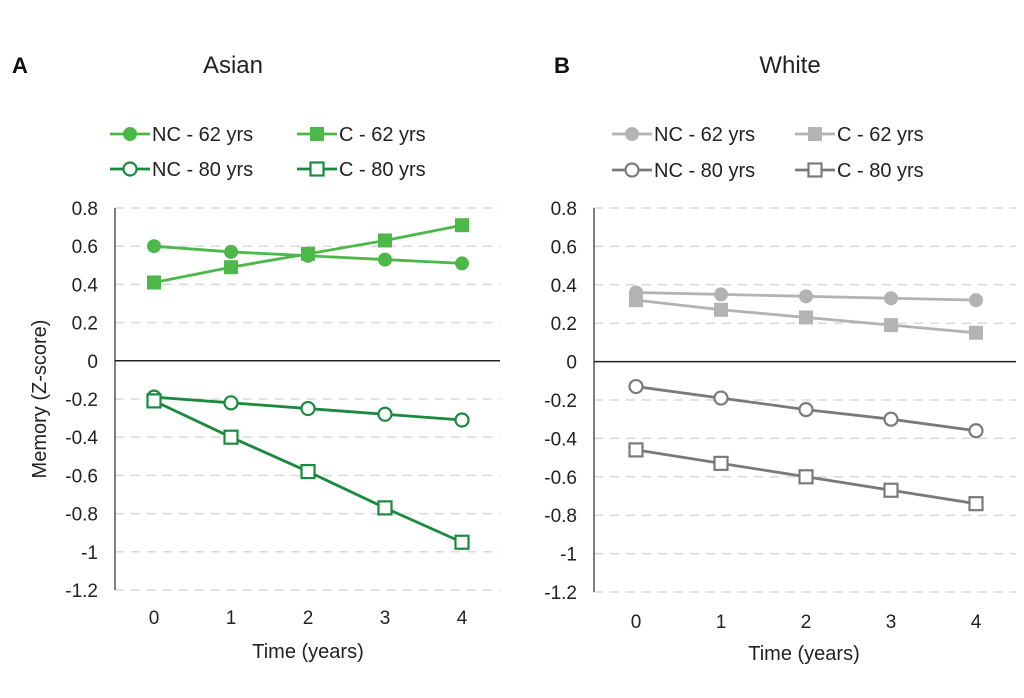 The width and height of the screenshot is (1024, 698). What do you see at coordinates (307, 652) in the screenshot?
I see `x-axis-label: Time (years)` at bounding box center [307, 652].